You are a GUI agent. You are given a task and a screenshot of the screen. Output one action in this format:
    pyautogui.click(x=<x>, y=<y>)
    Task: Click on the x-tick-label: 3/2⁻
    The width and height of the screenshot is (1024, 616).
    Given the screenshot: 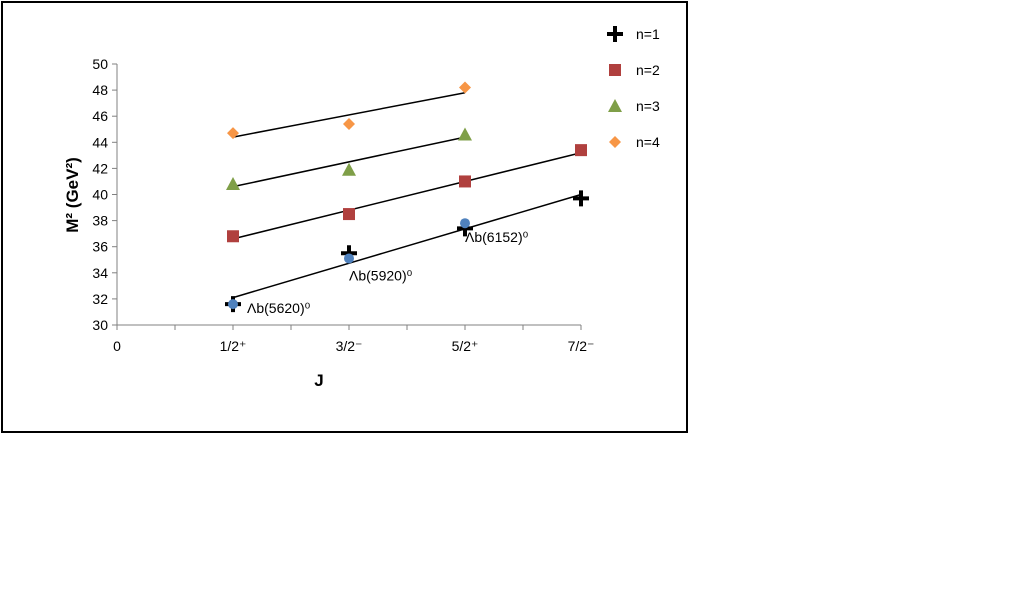 What is the action you would take?
    pyautogui.click(x=349, y=346)
    